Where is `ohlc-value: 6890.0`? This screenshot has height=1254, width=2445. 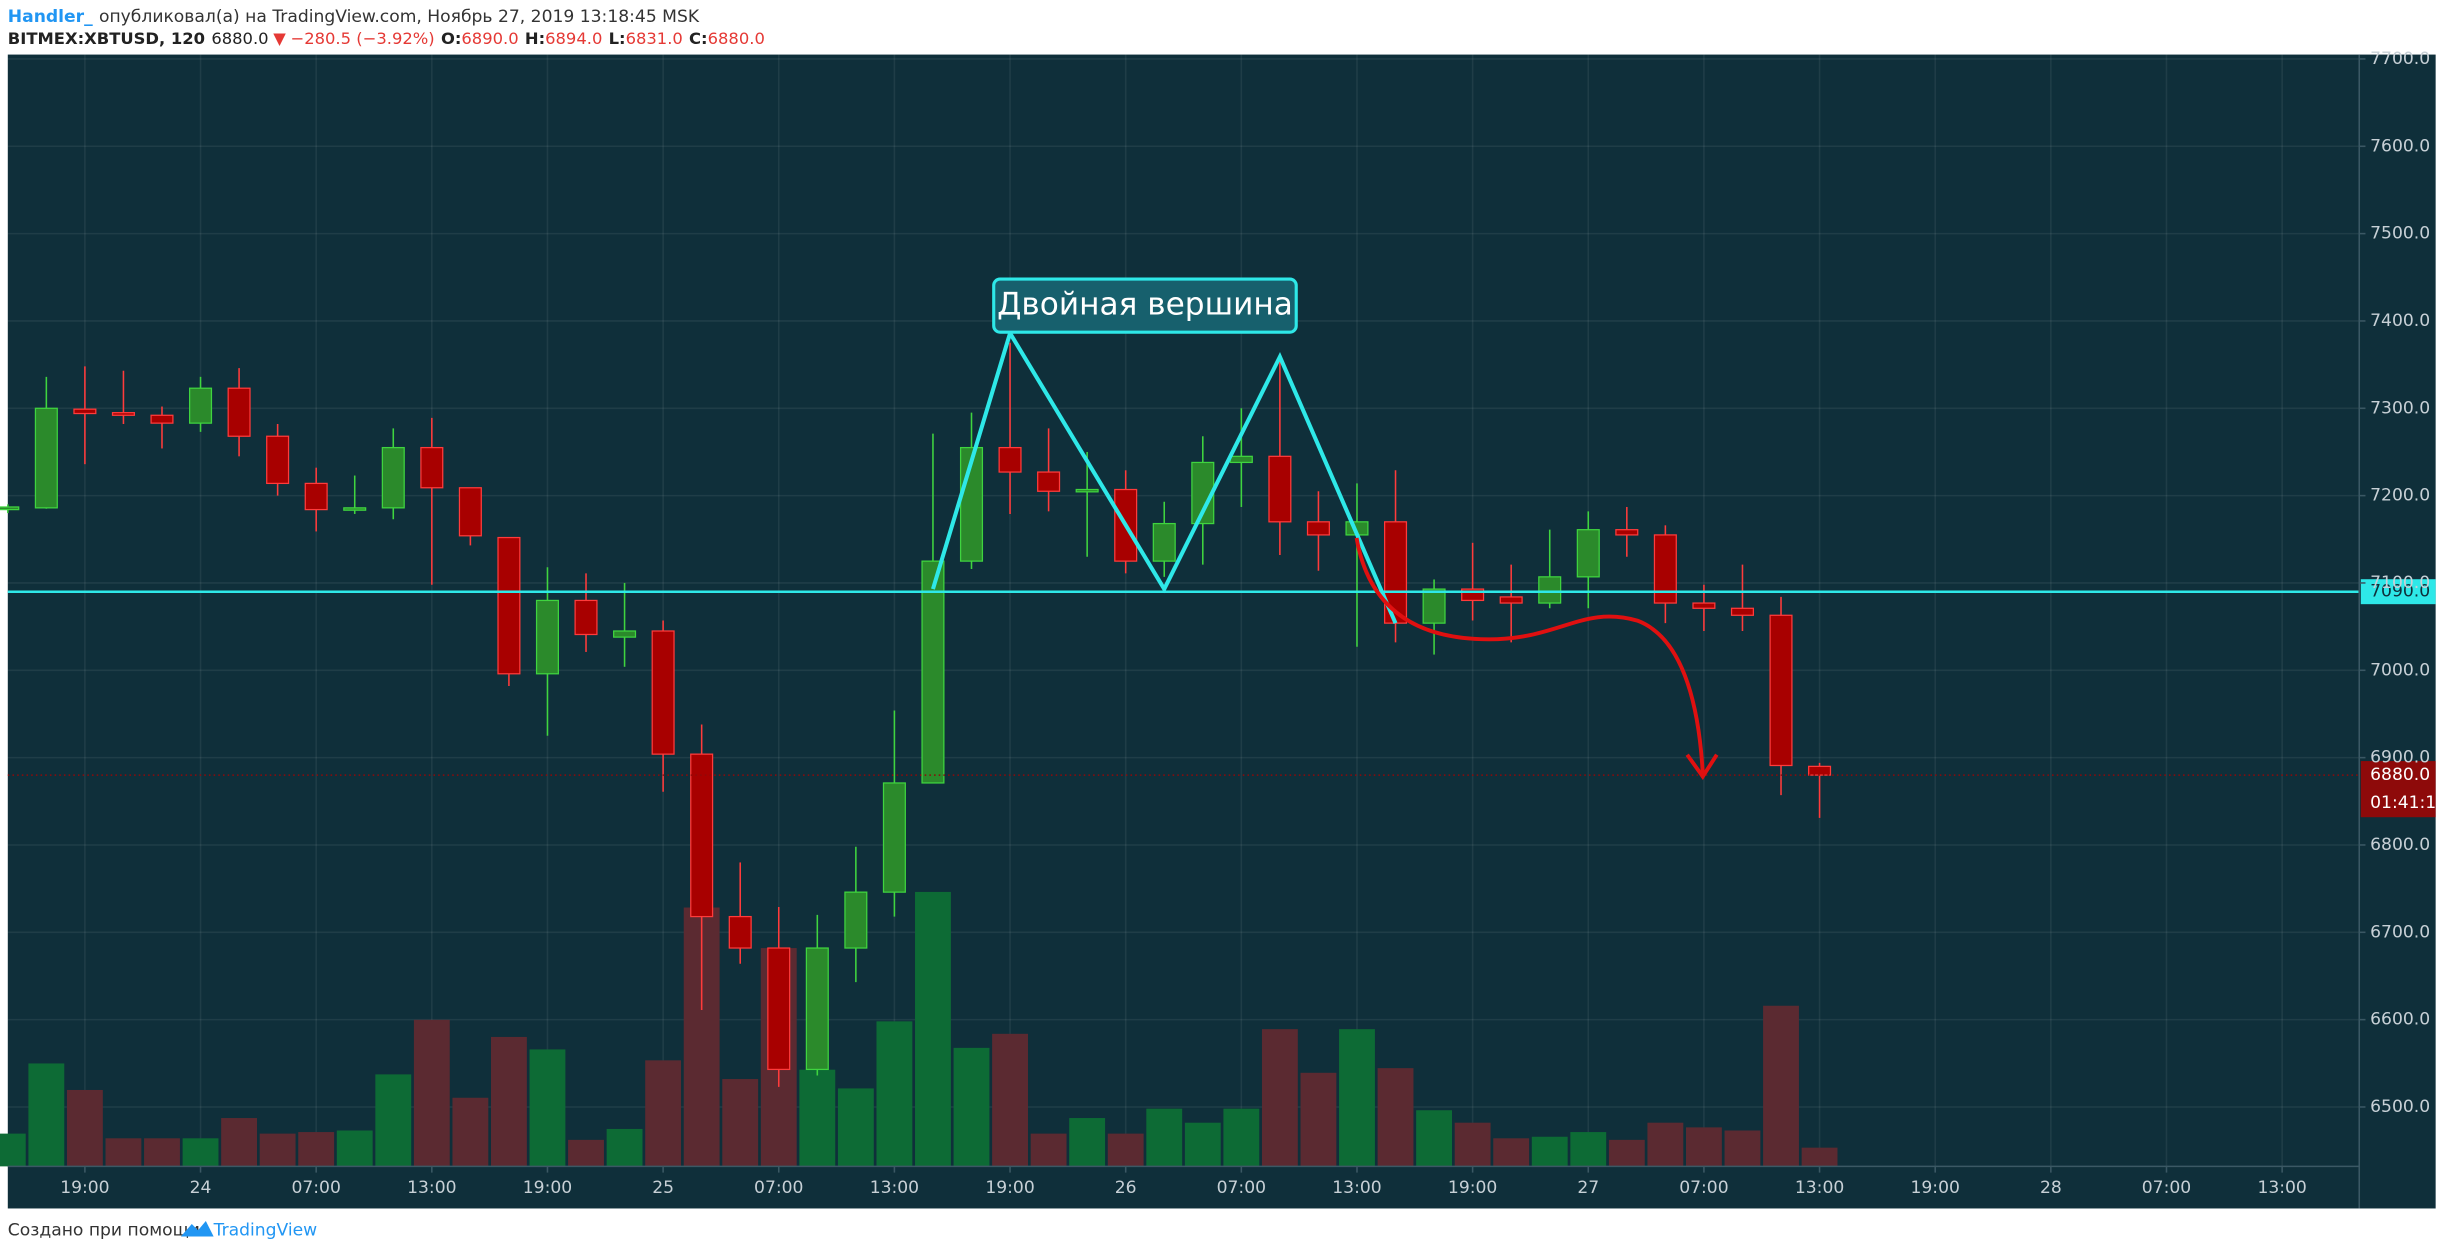 ohlc-value: 6890.0 is located at coordinates (489, 37).